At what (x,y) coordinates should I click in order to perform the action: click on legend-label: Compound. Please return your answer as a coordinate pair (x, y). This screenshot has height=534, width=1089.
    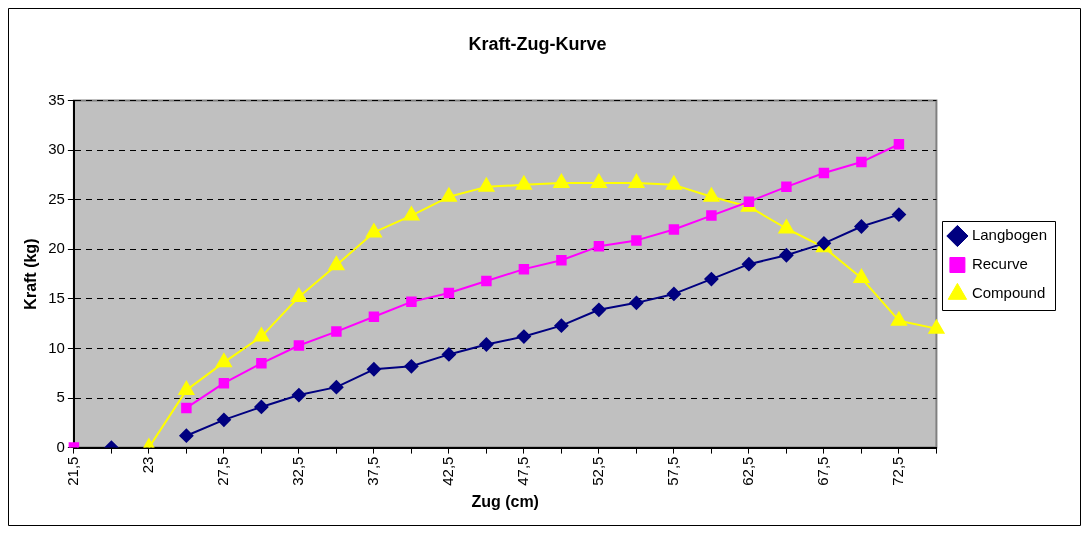
    Looking at the image, I should click on (1008, 293).